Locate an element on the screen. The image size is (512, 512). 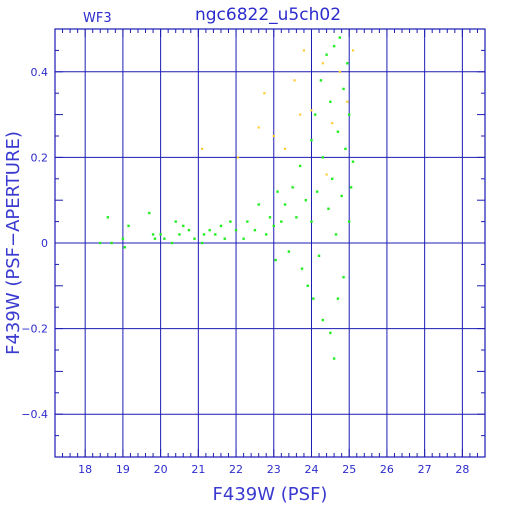
x-tick-labels: 18 19 20 21 22 23 24 25 26 27 28 is located at coordinates (273, 469).